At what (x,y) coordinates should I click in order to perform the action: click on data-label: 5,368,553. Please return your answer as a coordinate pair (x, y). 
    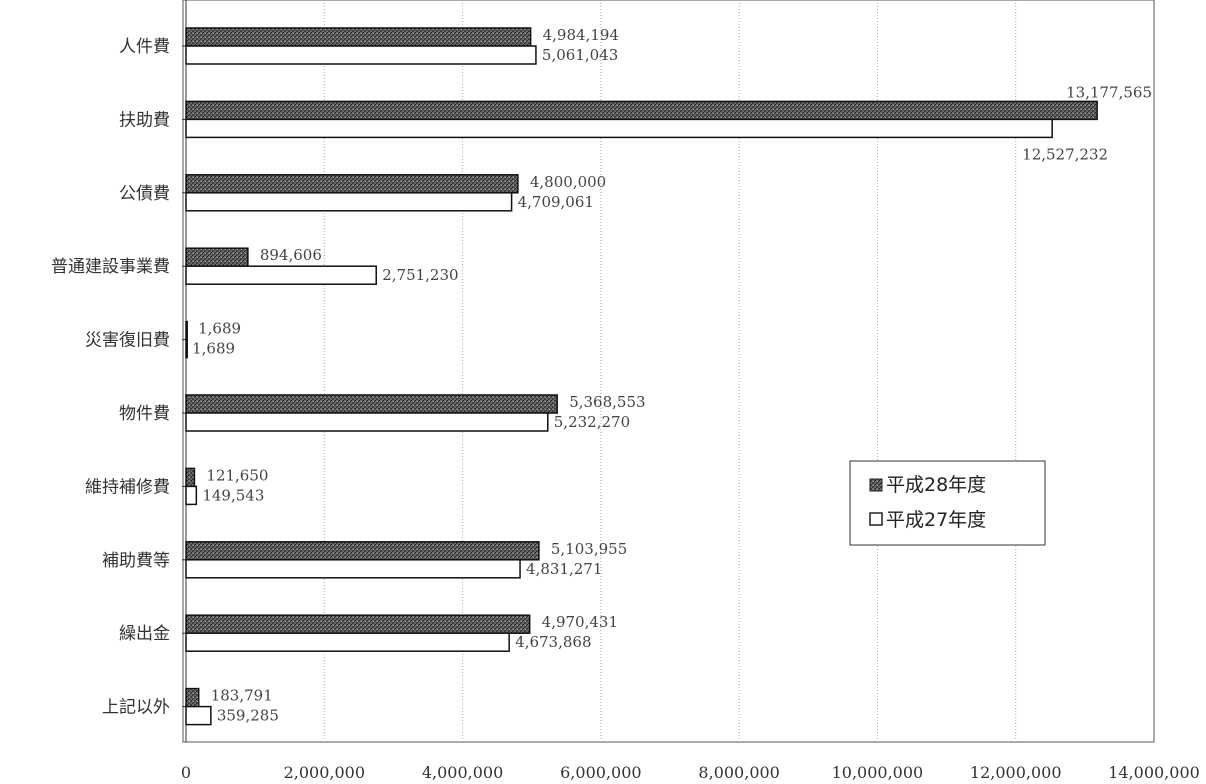
    Looking at the image, I should click on (607, 402).